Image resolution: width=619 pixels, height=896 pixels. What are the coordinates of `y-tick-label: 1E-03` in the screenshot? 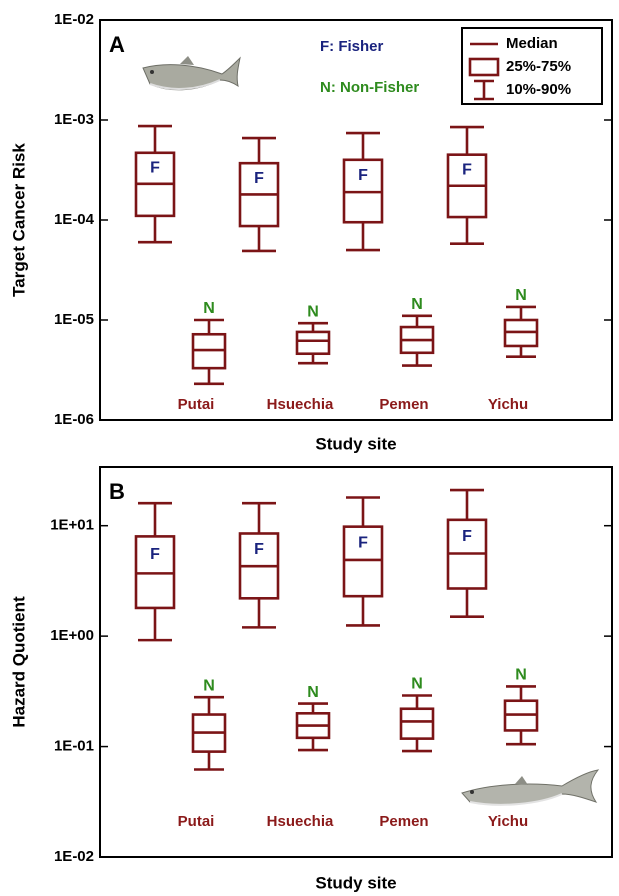 It's located at (74, 119).